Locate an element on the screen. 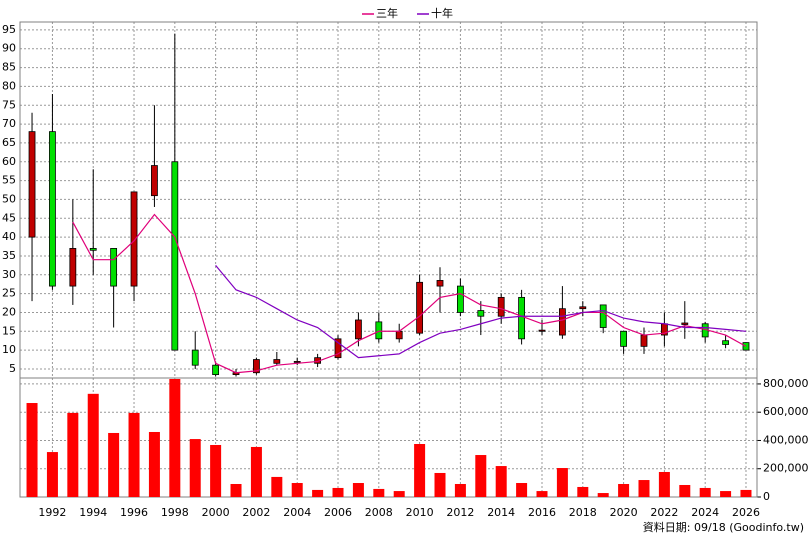  y-tick-label: 70 is located at coordinates (9, 123).